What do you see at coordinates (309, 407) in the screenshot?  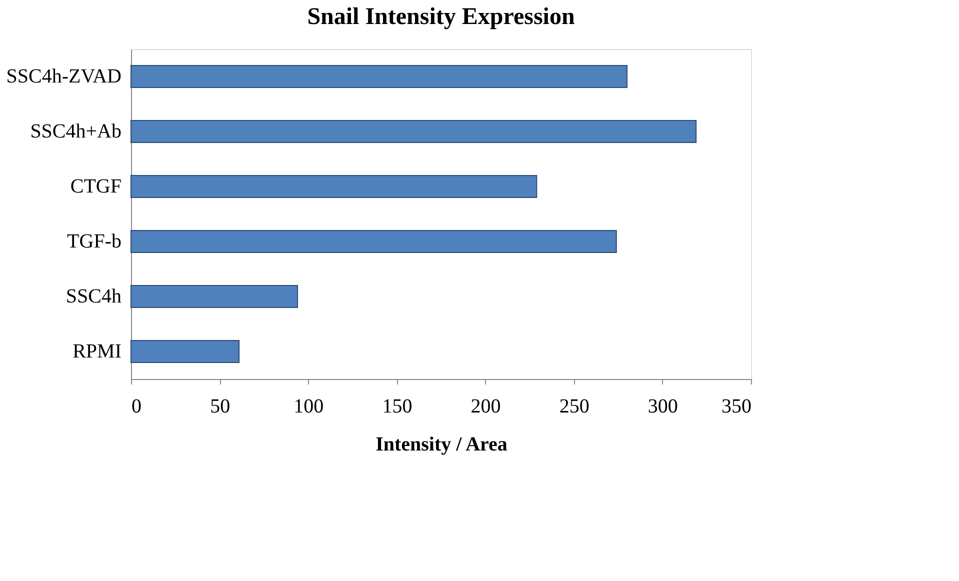 I see `x-tick-label: 100` at bounding box center [309, 407].